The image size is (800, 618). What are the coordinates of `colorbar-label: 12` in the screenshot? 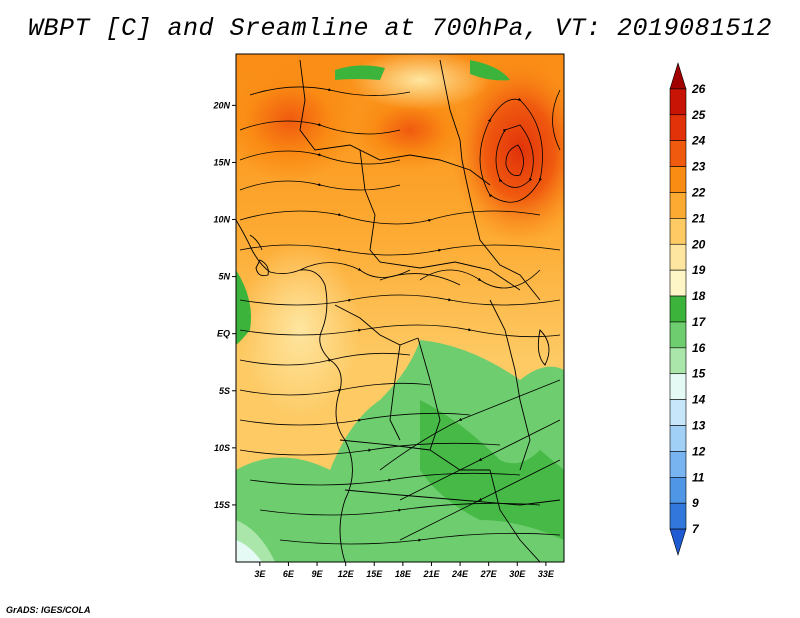 It's located at (699, 451).